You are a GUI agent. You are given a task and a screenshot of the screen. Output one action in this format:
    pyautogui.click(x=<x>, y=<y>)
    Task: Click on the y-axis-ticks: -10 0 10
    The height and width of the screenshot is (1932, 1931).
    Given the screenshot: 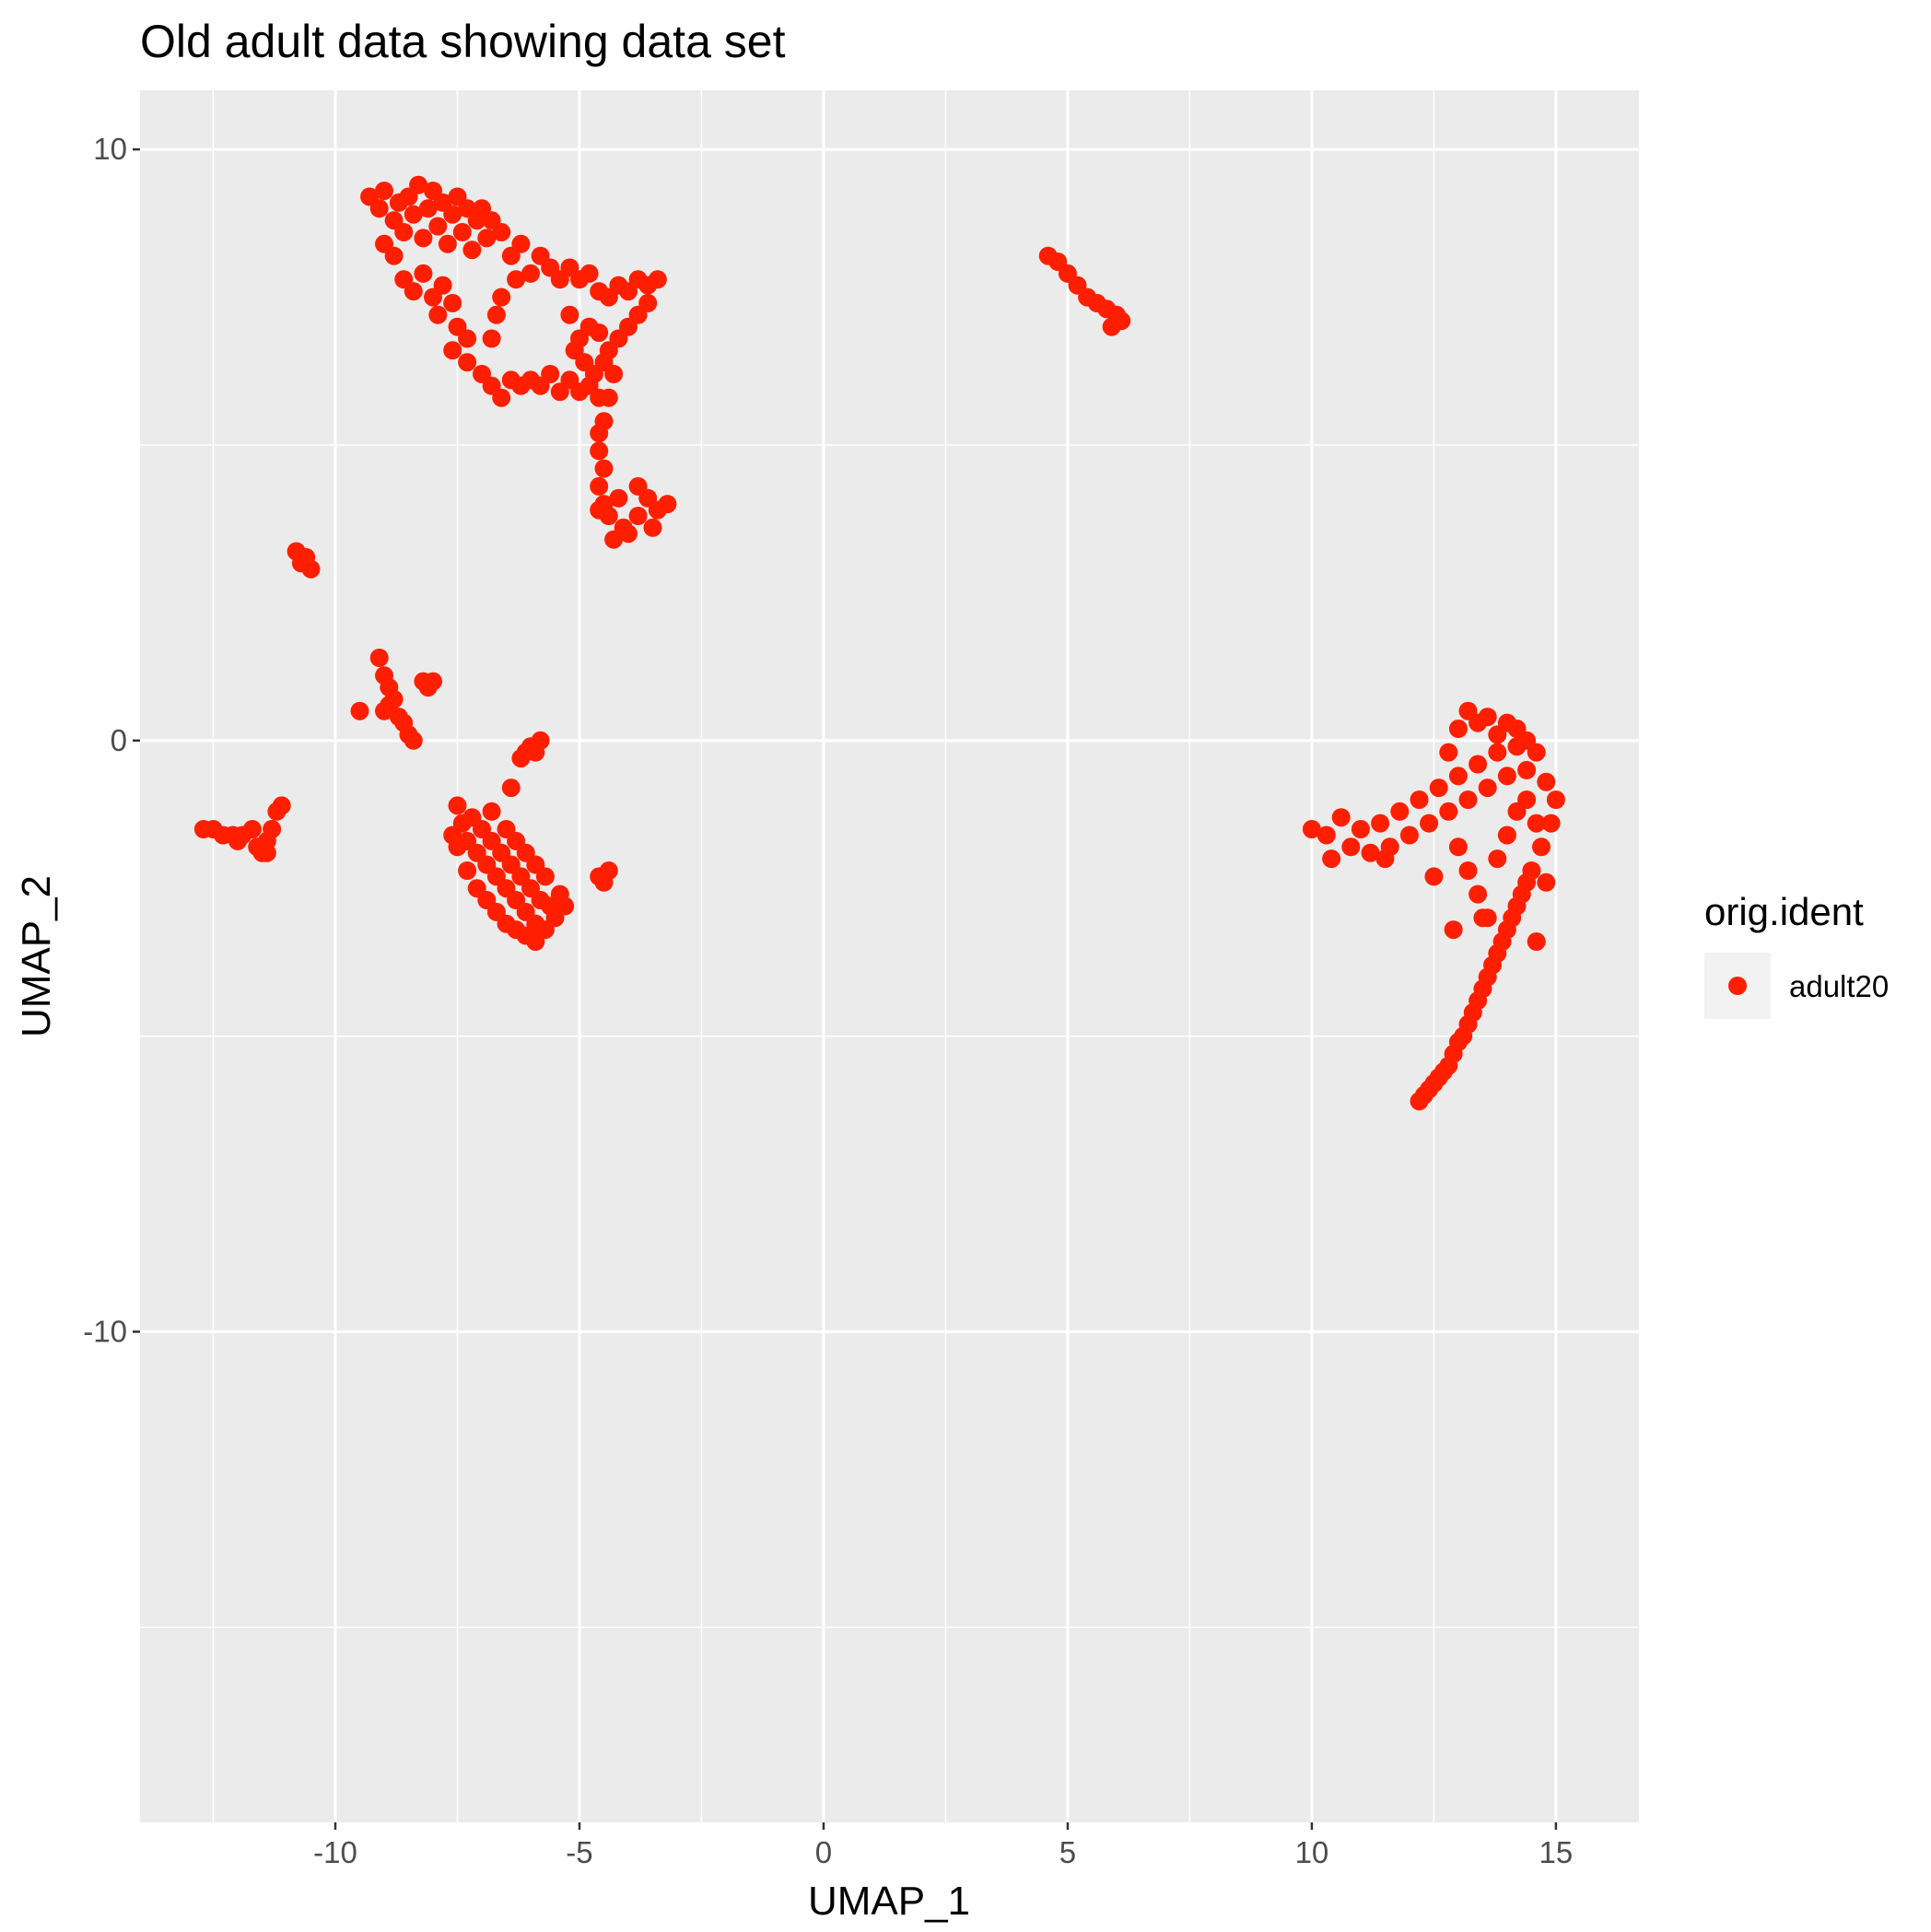 What is the action you would take?
    pyautogui.click(x=111, y=740)
    